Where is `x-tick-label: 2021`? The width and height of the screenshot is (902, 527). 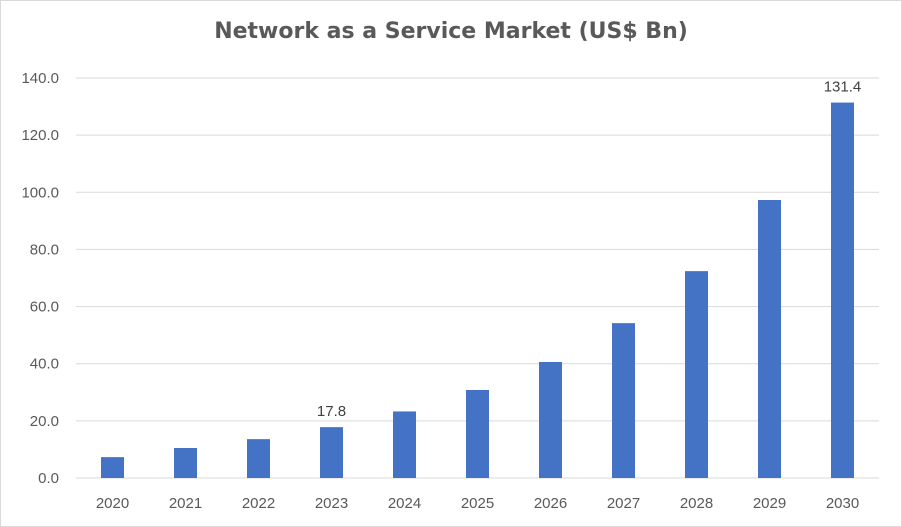
x-tick-label: 2021 is located at coordinates (185, 503).